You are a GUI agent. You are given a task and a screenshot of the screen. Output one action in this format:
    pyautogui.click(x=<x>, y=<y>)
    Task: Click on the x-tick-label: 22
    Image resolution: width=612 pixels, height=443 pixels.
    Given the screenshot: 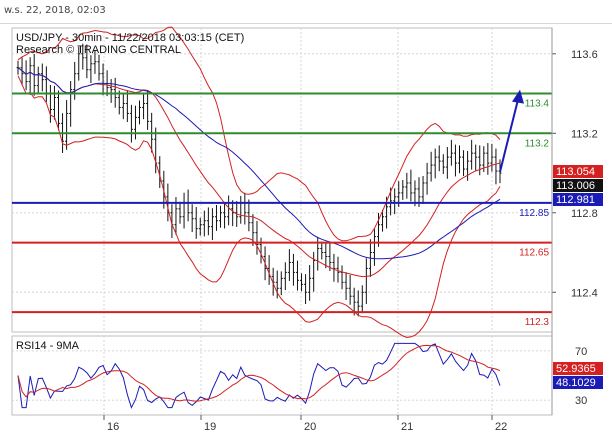 What is the action you would take?
    pyautogui.click(x=501, y=427)
    